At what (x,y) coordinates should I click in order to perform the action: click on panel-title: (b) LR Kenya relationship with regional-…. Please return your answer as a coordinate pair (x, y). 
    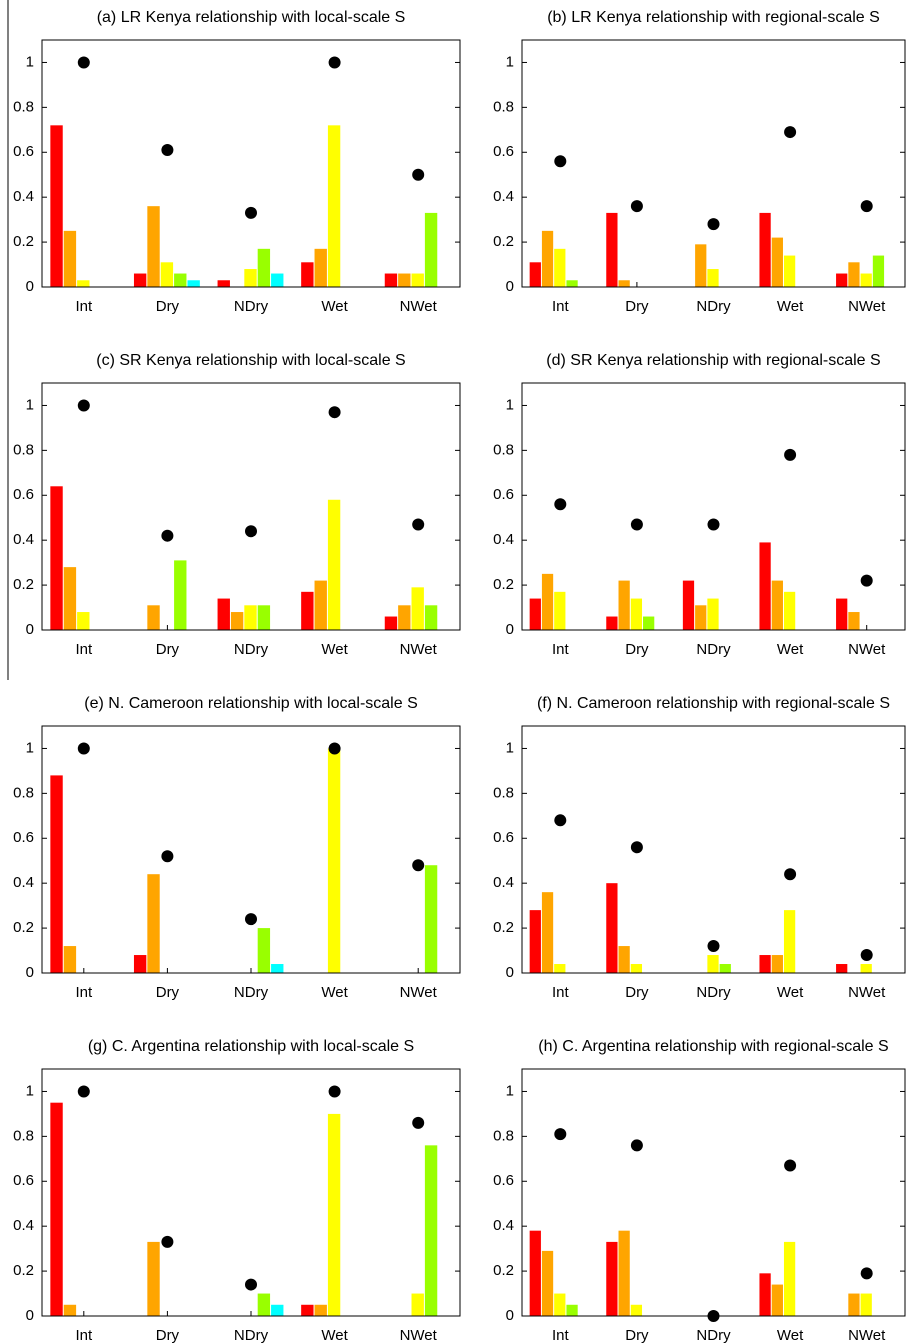
    Looking at the image, I should click on (713, 17).